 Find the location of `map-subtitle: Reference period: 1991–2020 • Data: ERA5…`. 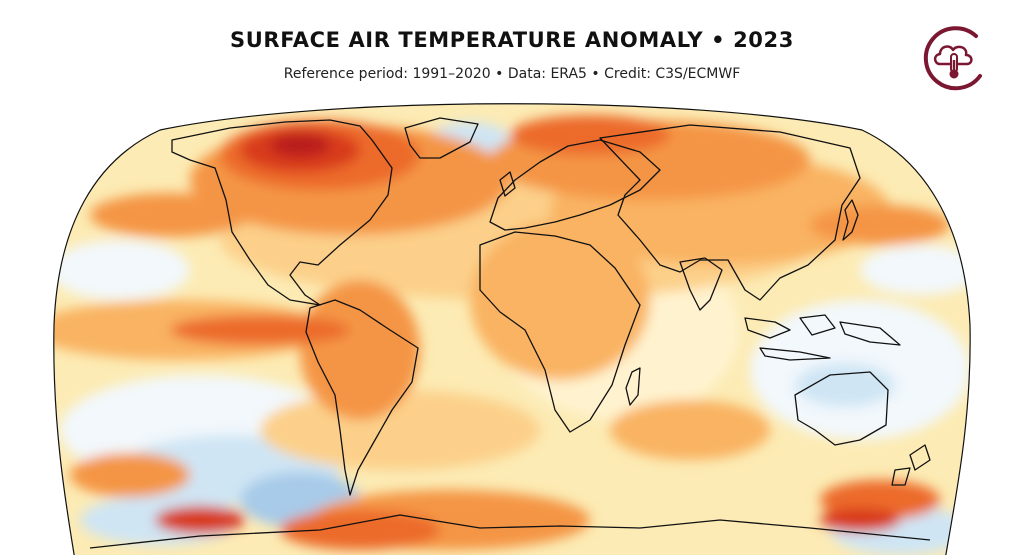

map-subtitle: Reference period: 1991–2020 • Data: ERA5… is located at coordinates (512, 74).